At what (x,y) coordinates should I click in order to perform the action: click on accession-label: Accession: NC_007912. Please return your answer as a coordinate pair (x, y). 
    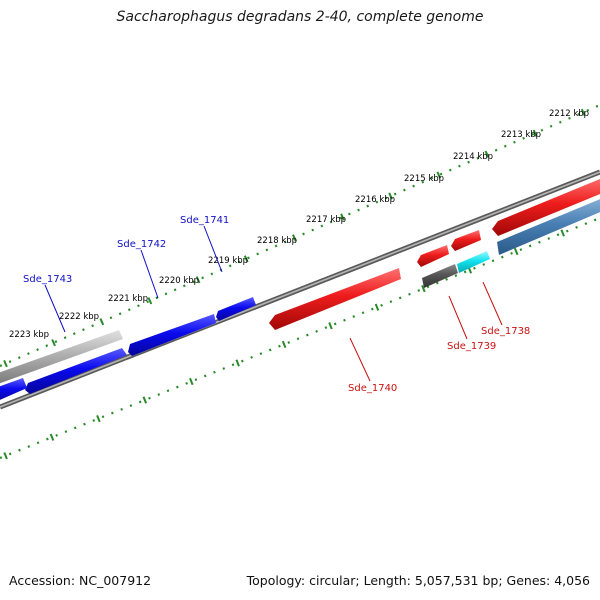
    Looking at the image, I should click on (80, 580).